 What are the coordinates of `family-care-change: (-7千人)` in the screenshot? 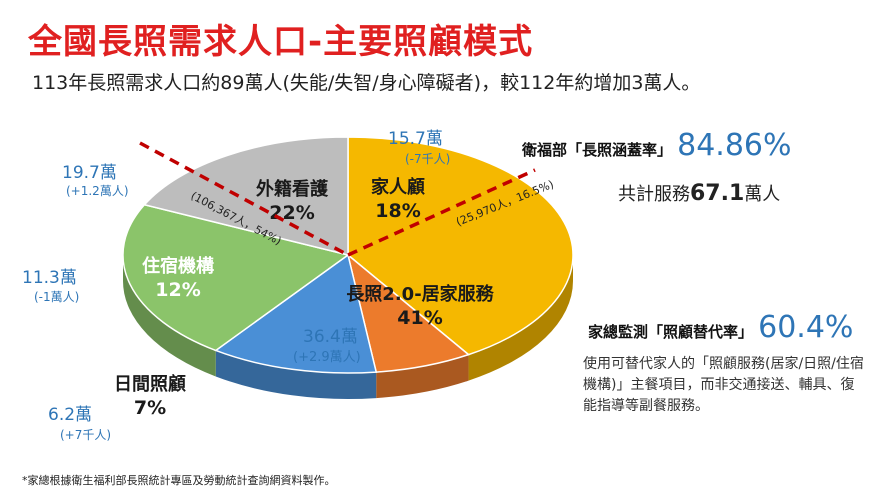 It's located at (428, 159).